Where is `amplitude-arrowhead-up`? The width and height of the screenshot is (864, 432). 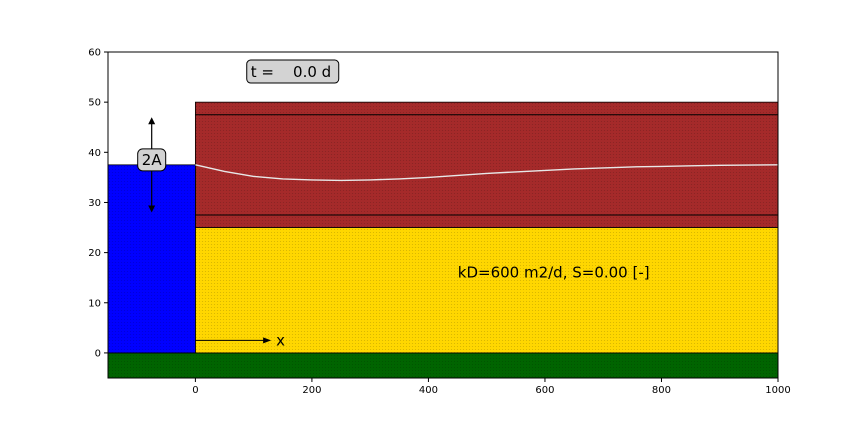
amplitude-arrowhead-up is located at coordinates (152, 121).